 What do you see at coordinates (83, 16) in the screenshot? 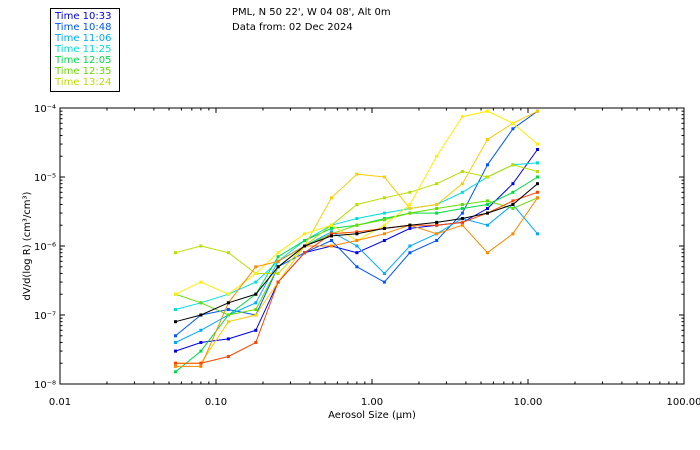
I see `legend-item: Time 10:33` at bounding box center [83, 16].